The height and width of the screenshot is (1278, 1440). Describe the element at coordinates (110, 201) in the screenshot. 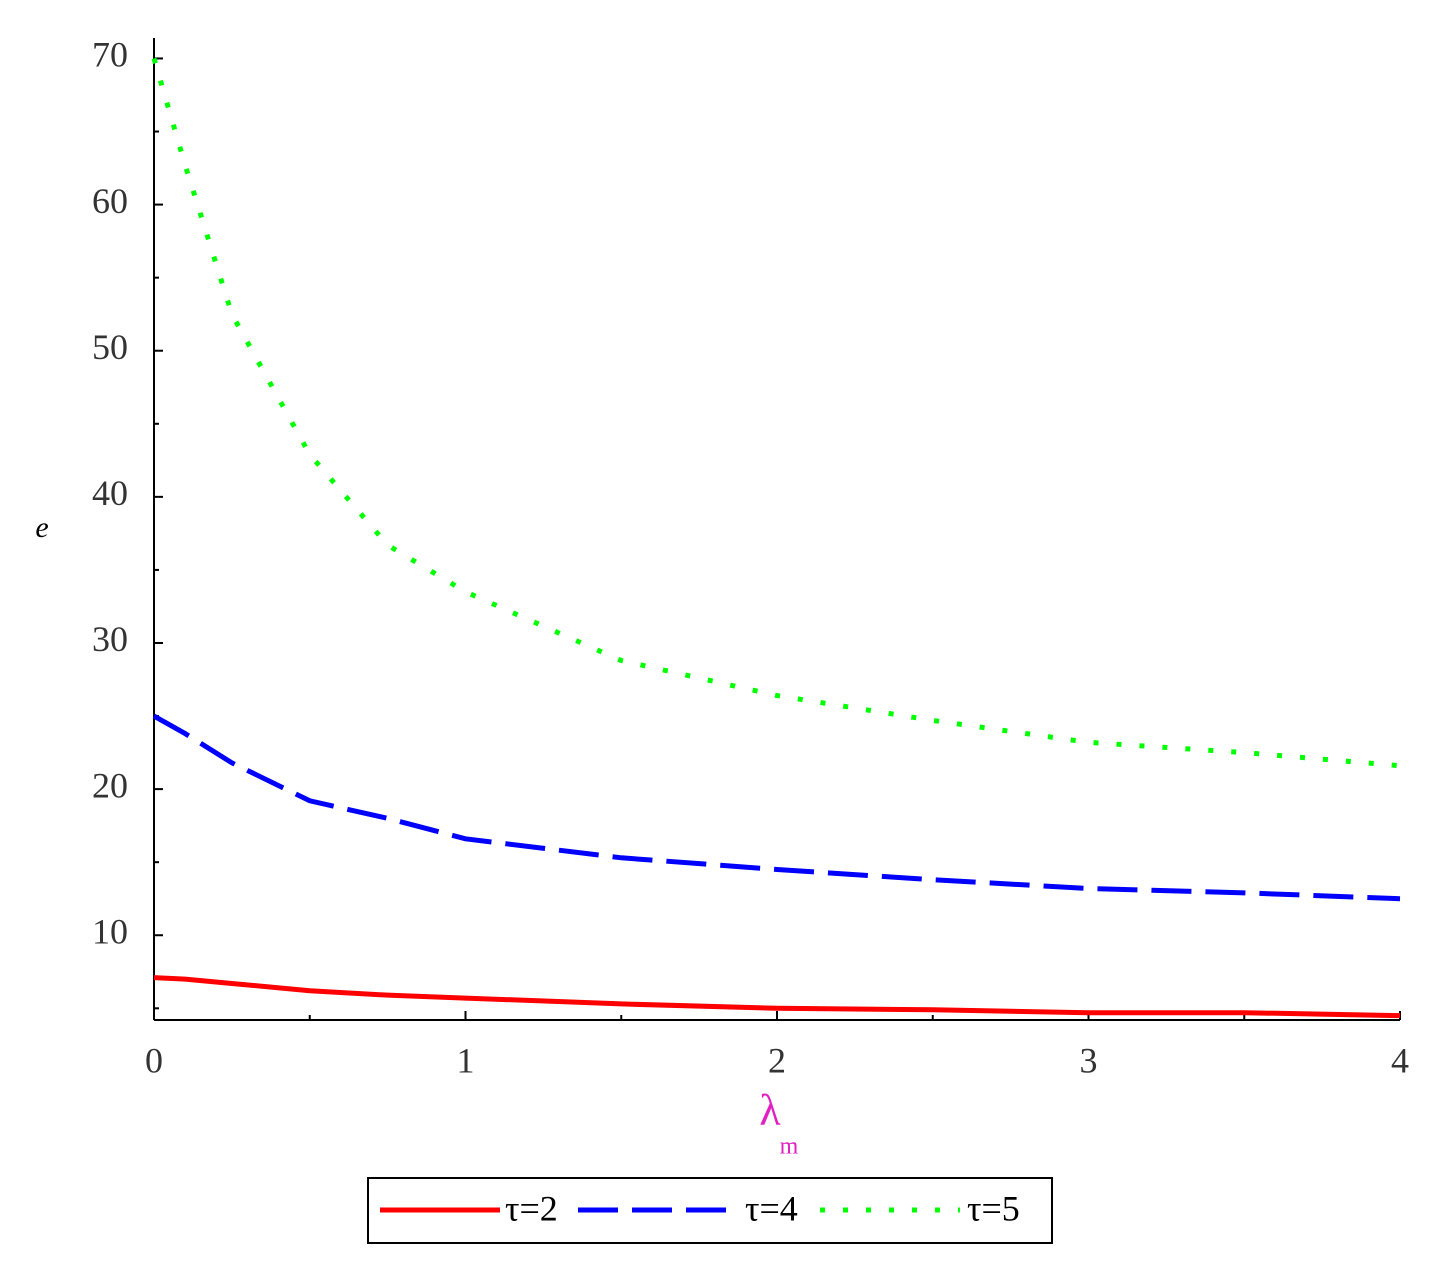

I see `y-tick-label: 60` at that location.